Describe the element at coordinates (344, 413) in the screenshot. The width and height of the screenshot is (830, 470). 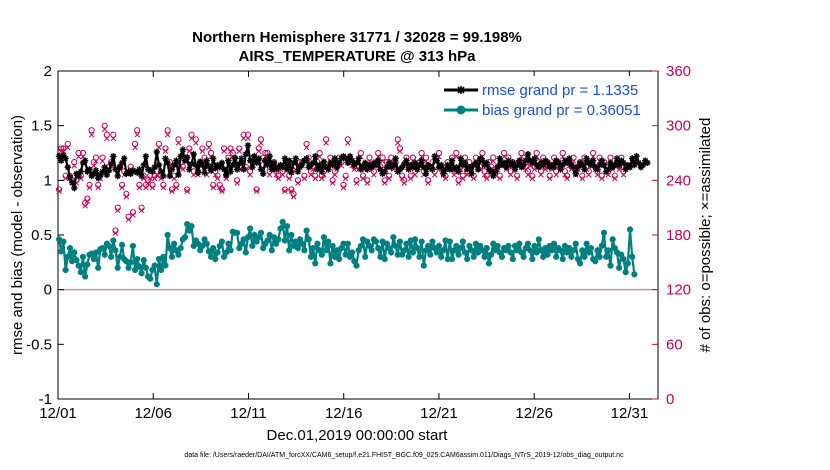
I see `x-tick-label: 12/16` at that location.